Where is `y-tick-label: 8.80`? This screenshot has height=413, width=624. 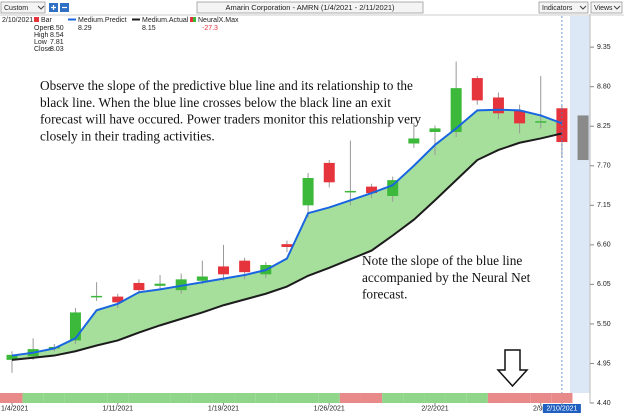
y-tick-label: 8.80 is located at coordinates (604, 87).